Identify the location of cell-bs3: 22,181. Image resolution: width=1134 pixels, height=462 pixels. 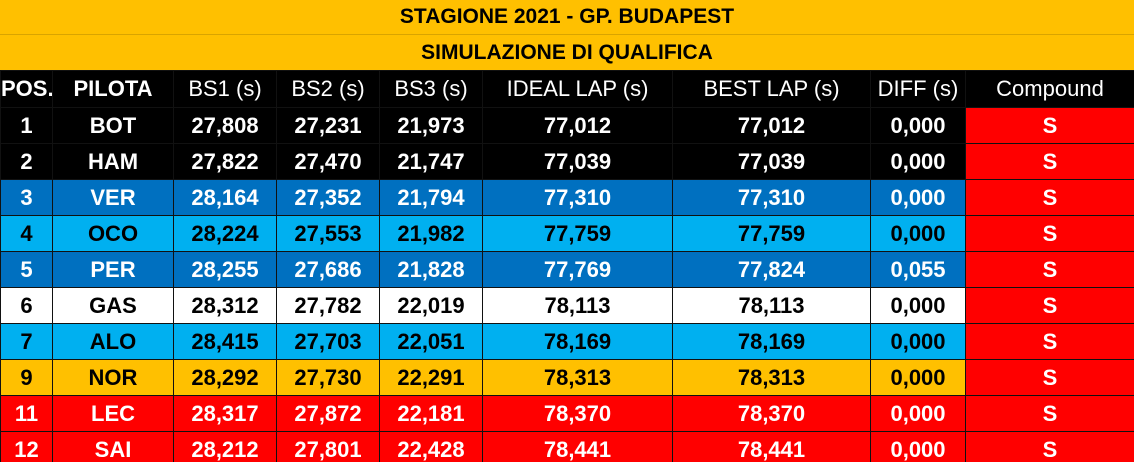
(431, 413).